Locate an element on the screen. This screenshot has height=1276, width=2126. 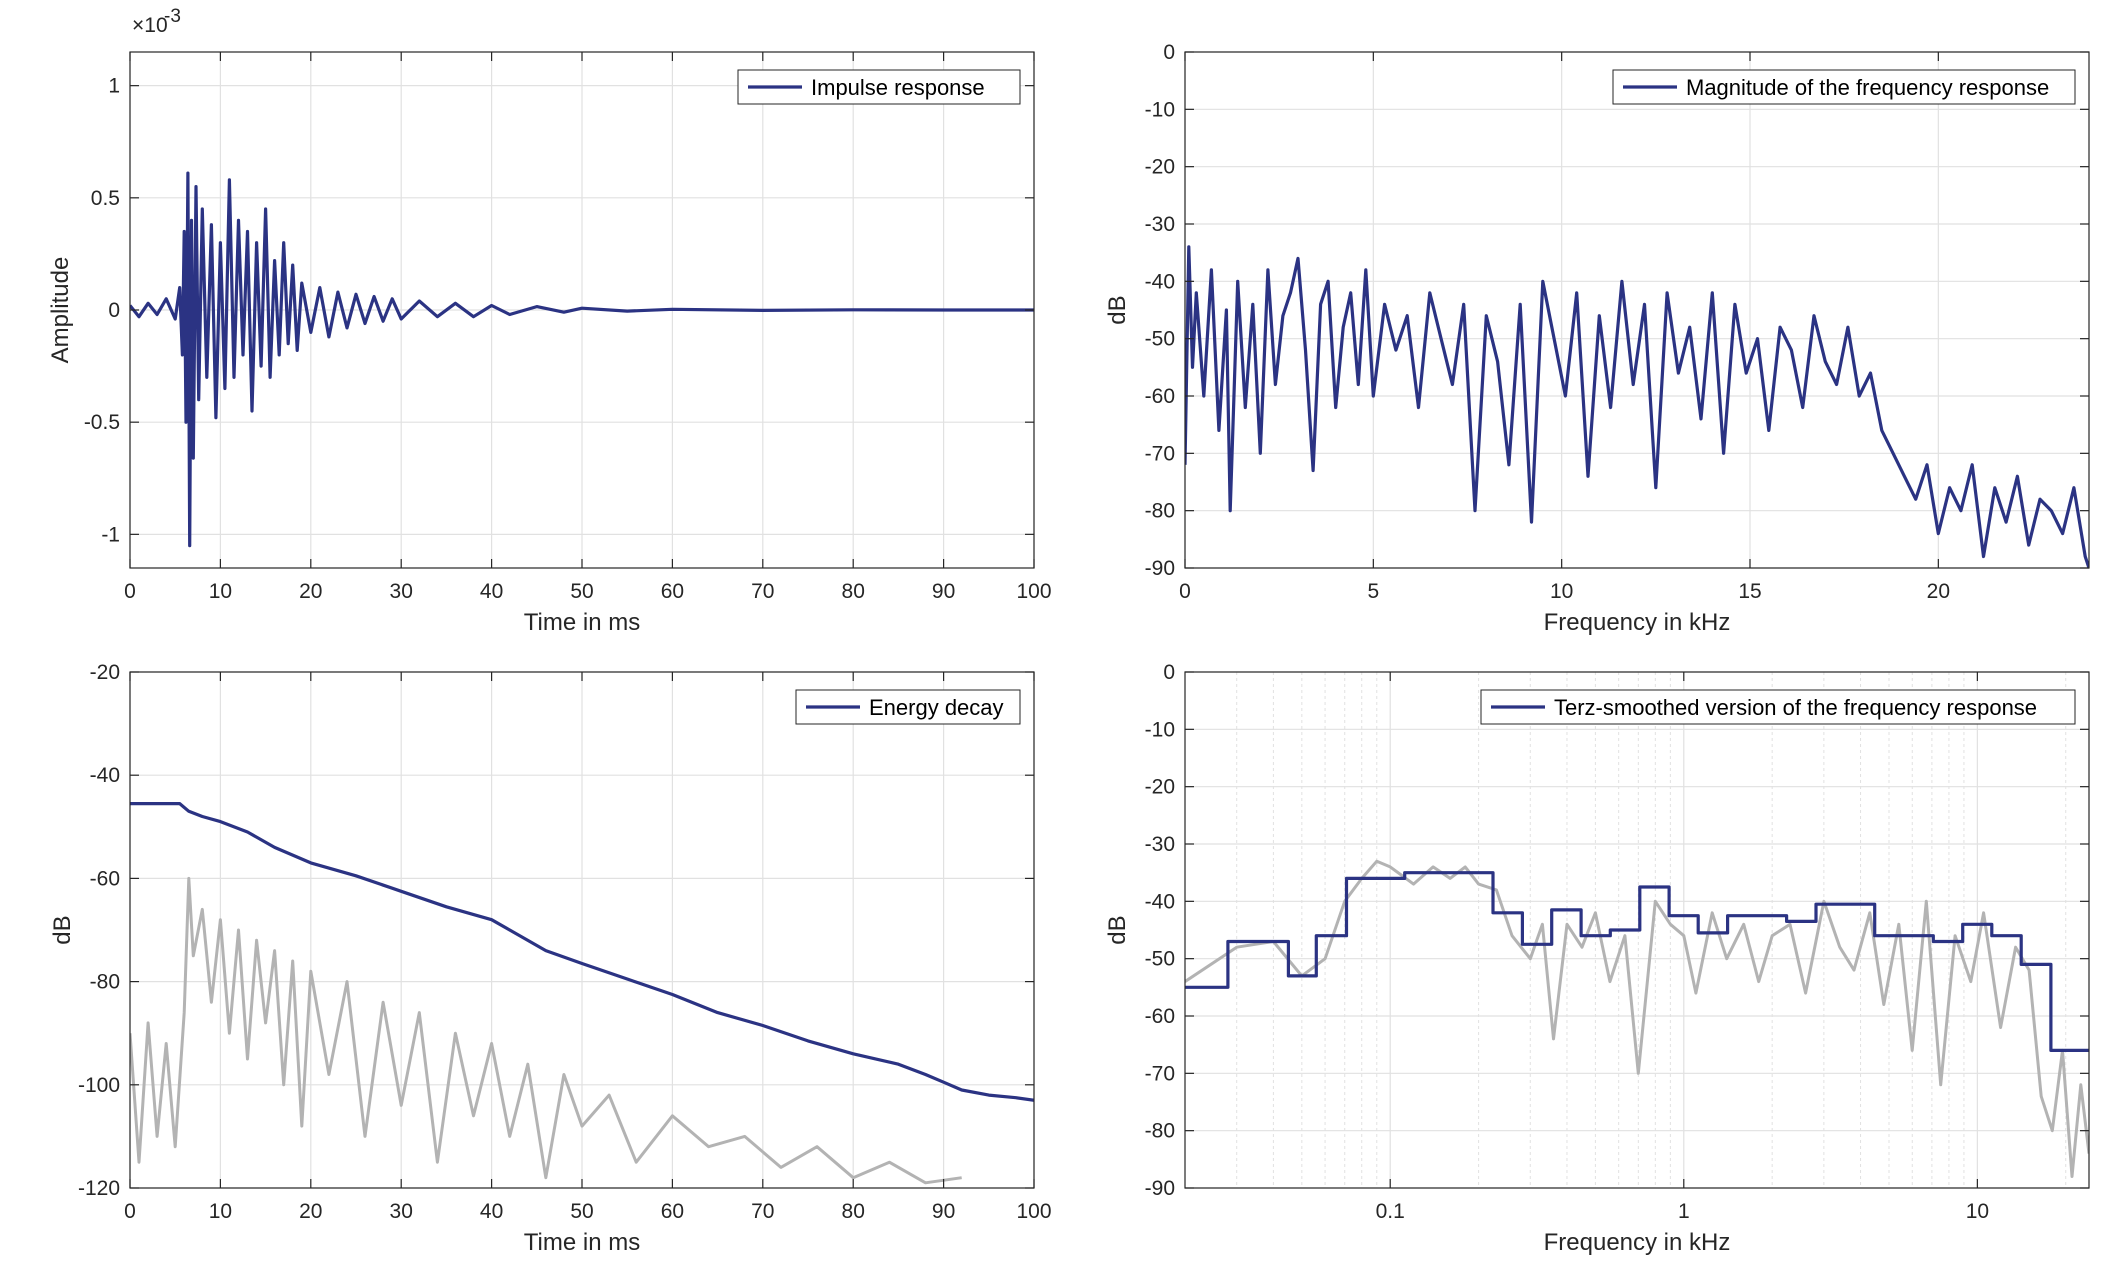
y-tick-label: -1 is located at coordinates (110, 534).